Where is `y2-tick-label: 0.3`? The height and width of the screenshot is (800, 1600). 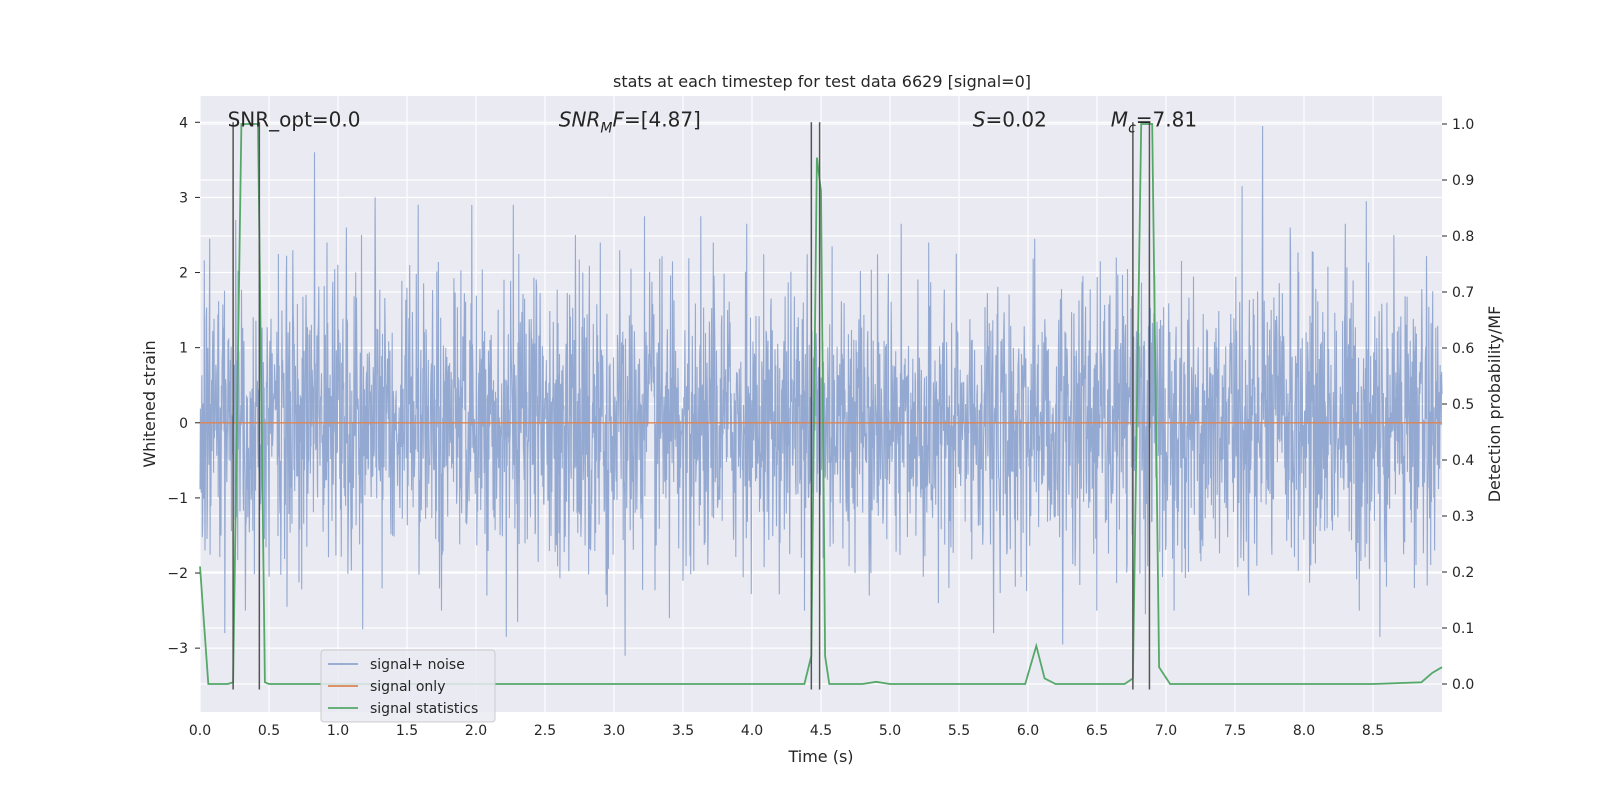
y2-tick-label: 0.3 is located at coordinates (1463, 517).